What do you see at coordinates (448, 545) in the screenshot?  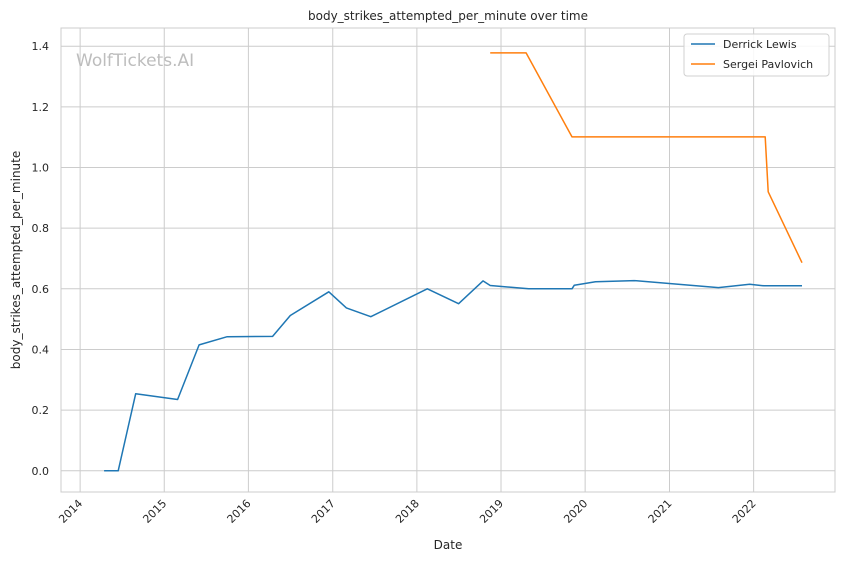 I see `x-axis-label: Date` at bounding box center [448, 545].